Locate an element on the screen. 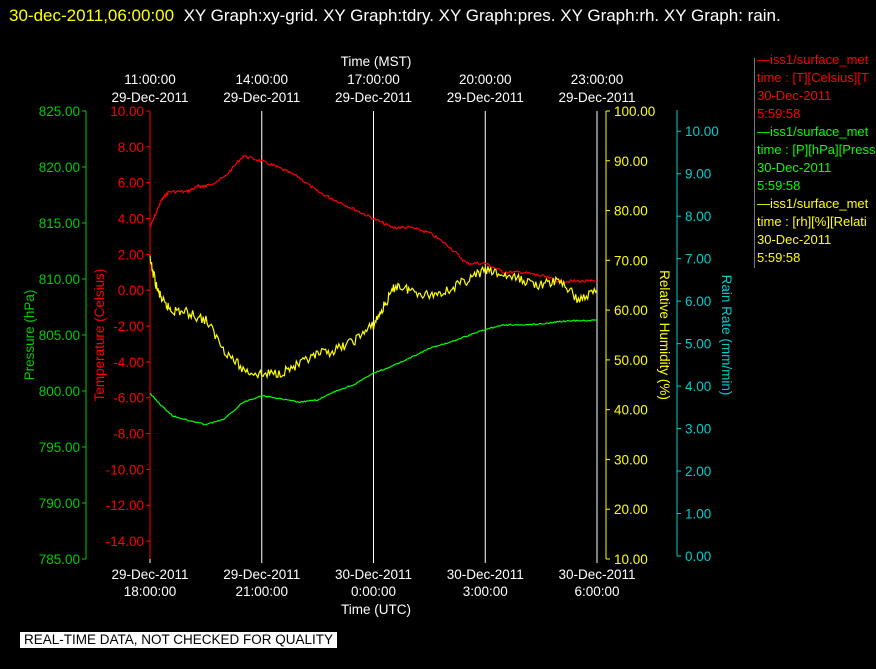 The height and width of the screenshot is (669, 876). legend-line2: time : [T][Celsius][T is located at coordinates (813, 77).